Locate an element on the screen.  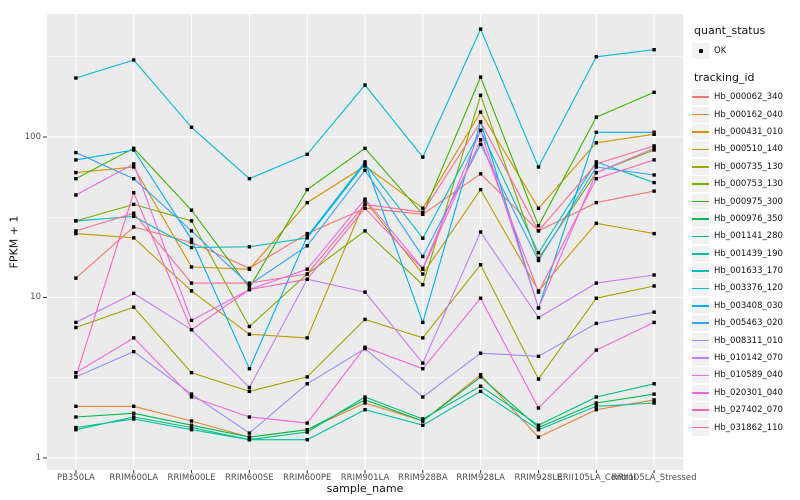
legend-item-label: Hb_000735_130 is located at coordinates (748, 166).